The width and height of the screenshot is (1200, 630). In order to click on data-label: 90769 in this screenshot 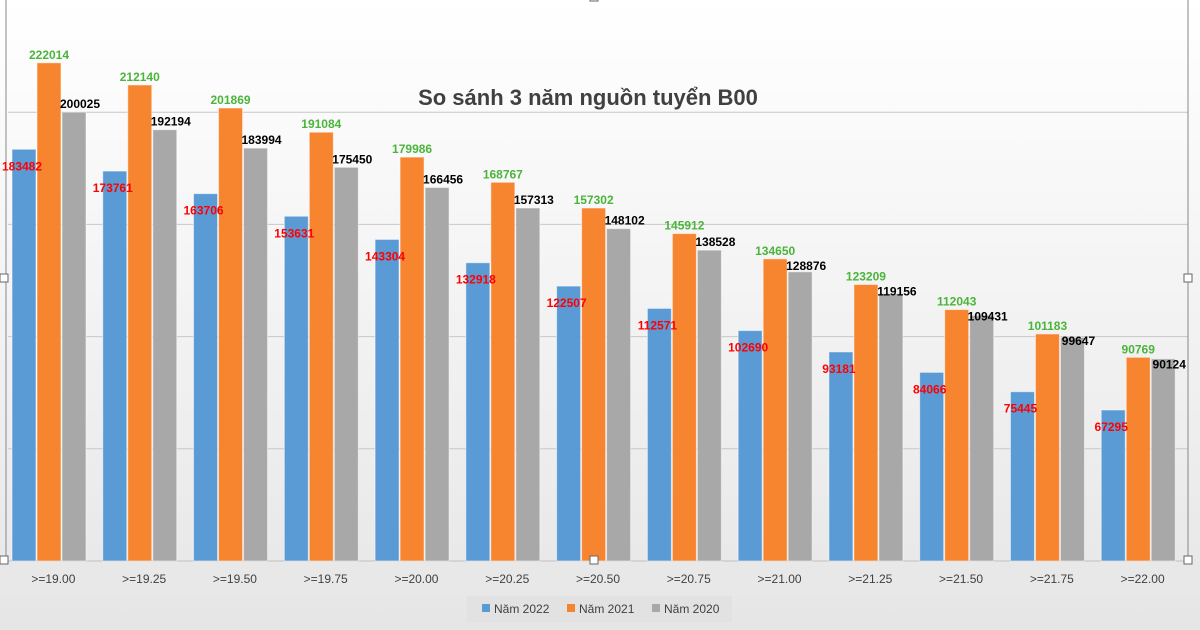, I will do `click(1139, 349)`.